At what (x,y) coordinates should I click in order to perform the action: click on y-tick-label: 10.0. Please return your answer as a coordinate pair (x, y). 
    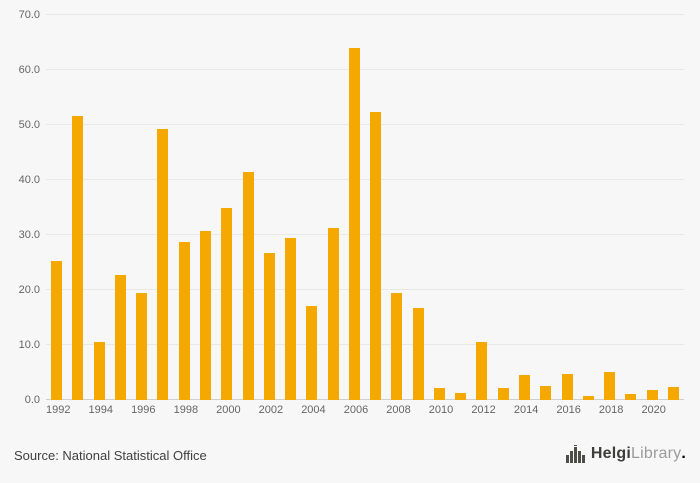
    Looking at the image, I should click on (29, 345).